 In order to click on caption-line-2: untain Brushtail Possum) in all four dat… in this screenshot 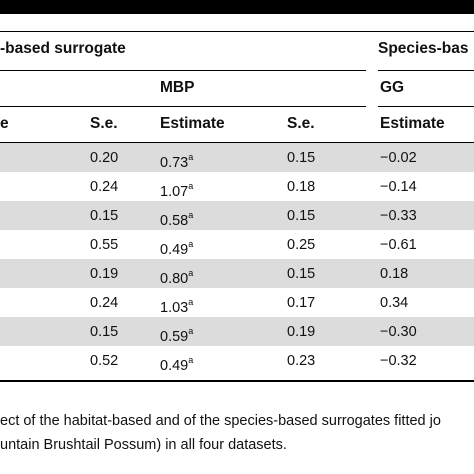, I will do `click(143, 445)`.